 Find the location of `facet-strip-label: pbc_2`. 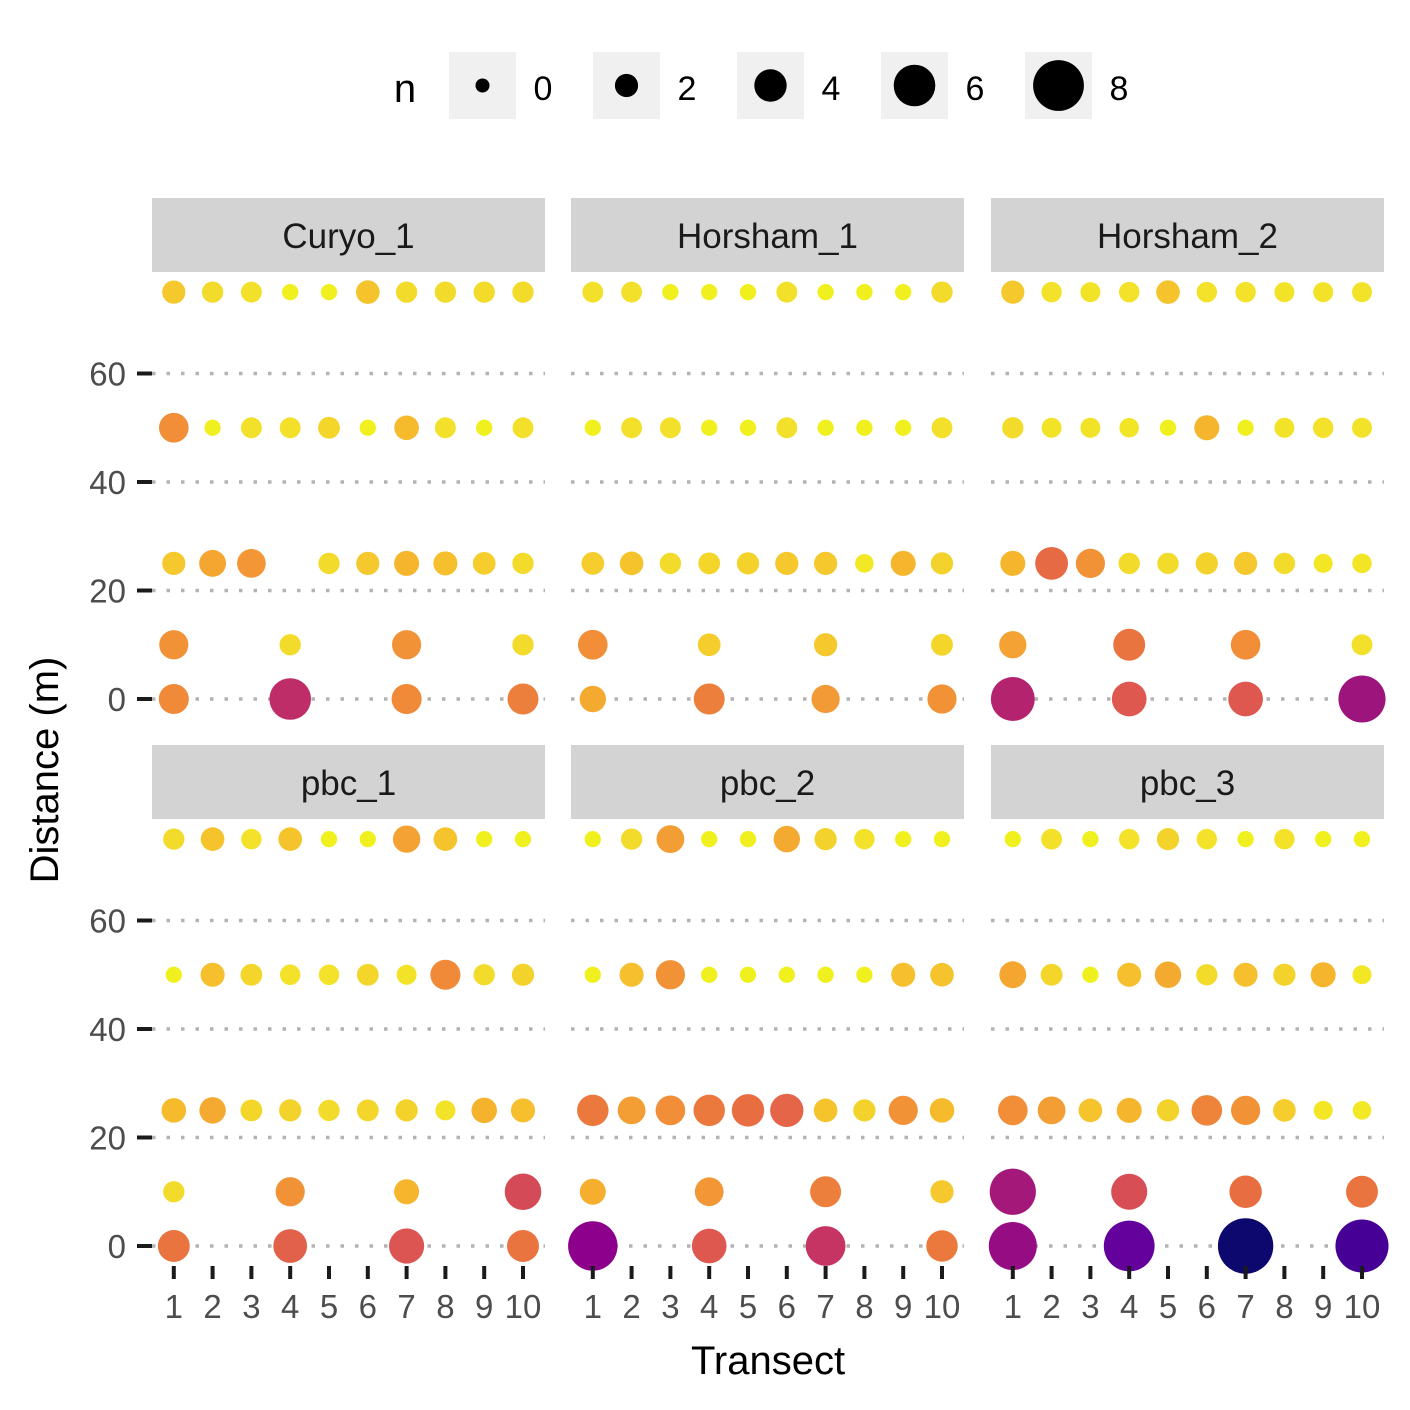

facet-strip-label: pbc_2 is located at coordinates (767, 783).